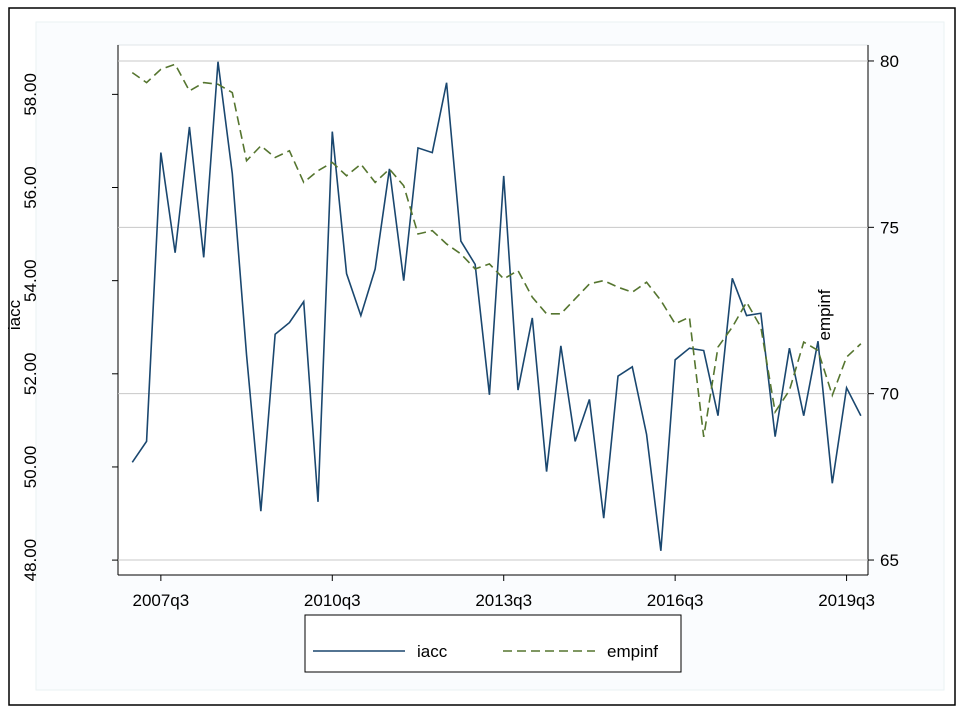 The height and width of the screenshot is (715, 962). Describe the element at coordinates (30, 280) in the screenshot. I see `y-tick-label: 54.00` at that location.